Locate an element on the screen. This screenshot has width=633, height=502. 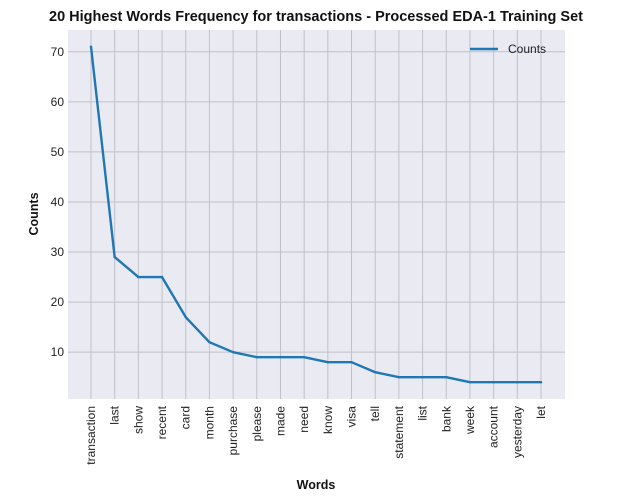
x-tick-label: let is located at coordinates (541, 411).